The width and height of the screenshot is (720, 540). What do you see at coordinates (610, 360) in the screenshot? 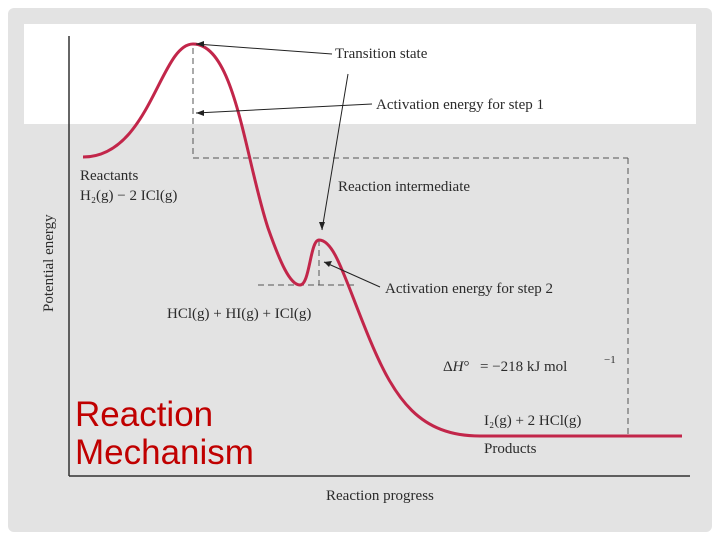
I see `delta-h-exponent: −1` at bounding box center [610, 360].